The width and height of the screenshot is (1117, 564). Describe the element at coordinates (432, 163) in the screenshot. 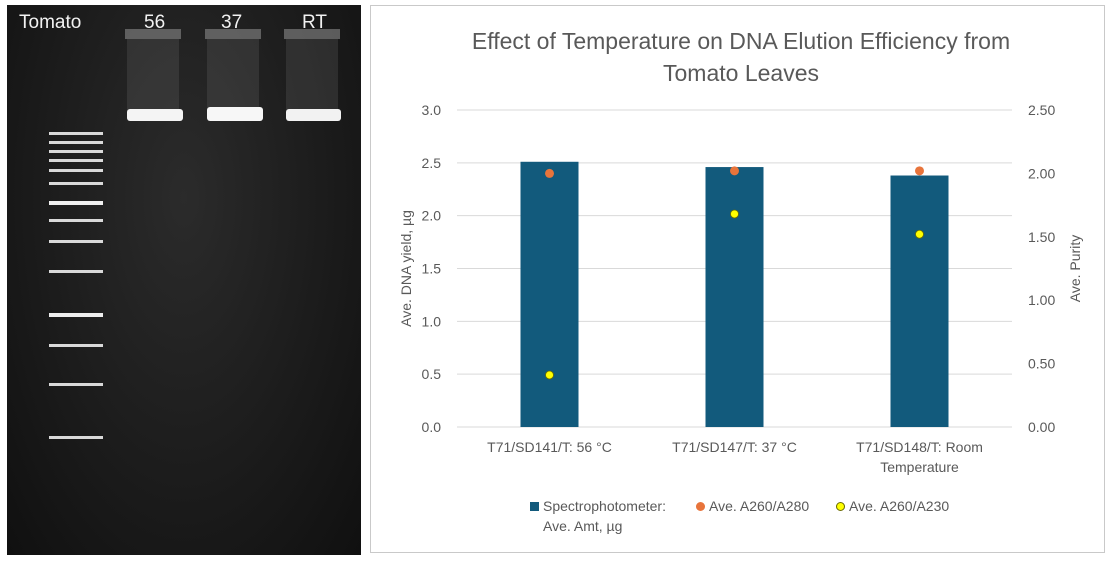

I see `y-tick-label: 2.5` at that location.